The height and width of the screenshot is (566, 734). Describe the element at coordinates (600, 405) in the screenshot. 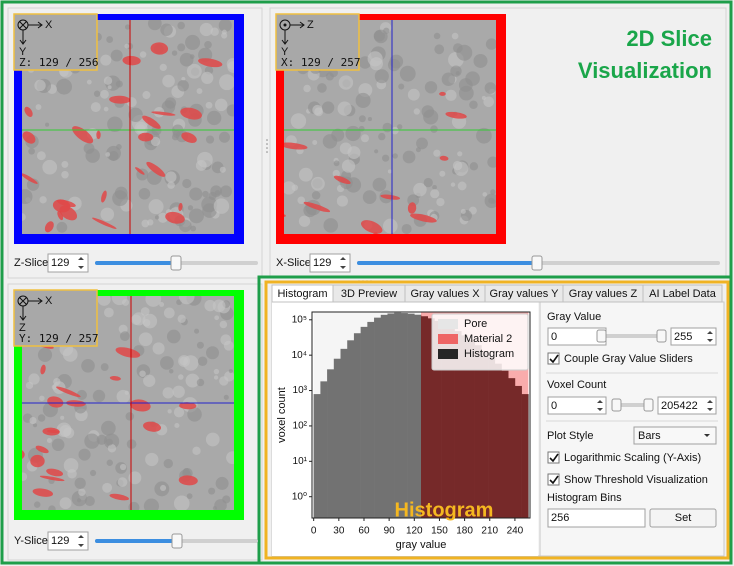

I see `spin-arrows` at that location.